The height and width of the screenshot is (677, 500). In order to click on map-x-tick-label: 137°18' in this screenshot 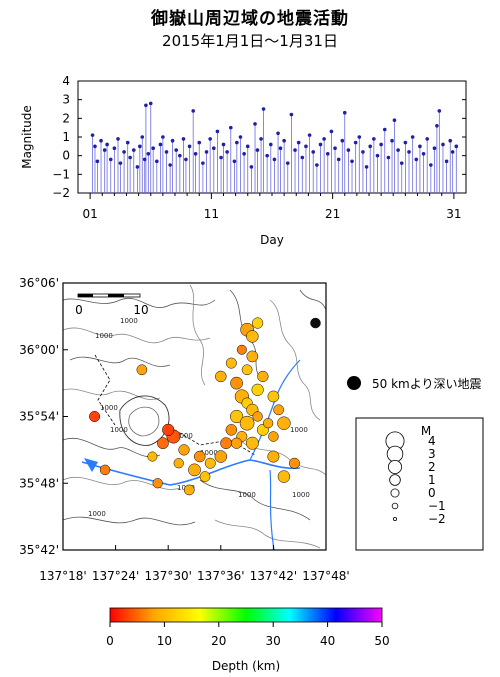, I will do `click(62, 576)`.